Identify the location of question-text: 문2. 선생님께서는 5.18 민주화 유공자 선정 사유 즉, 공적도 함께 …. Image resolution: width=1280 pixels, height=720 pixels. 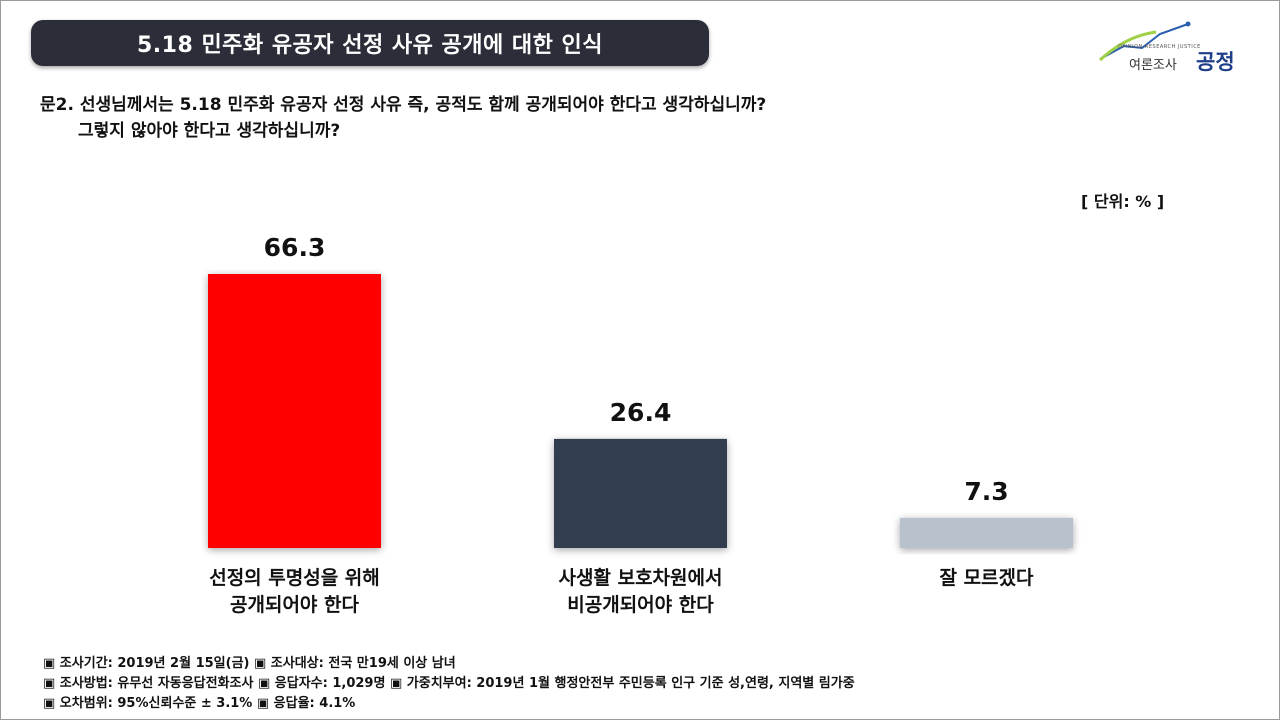
(403, 118).